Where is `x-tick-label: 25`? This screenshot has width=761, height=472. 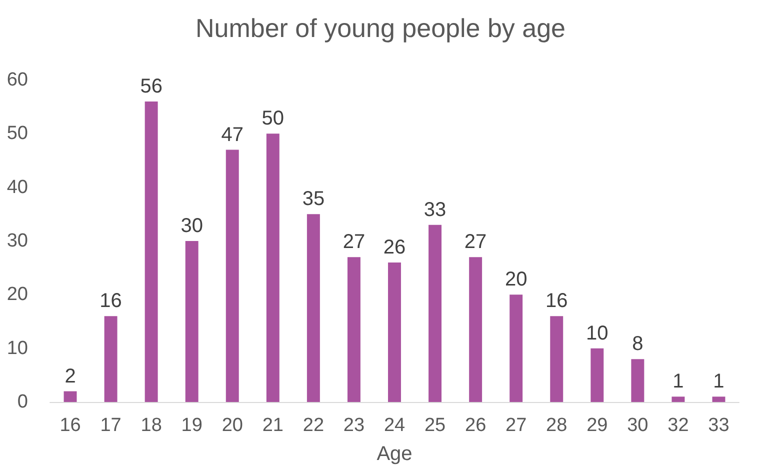 x-tick-label: 25 is located at coordinates (435, 425).